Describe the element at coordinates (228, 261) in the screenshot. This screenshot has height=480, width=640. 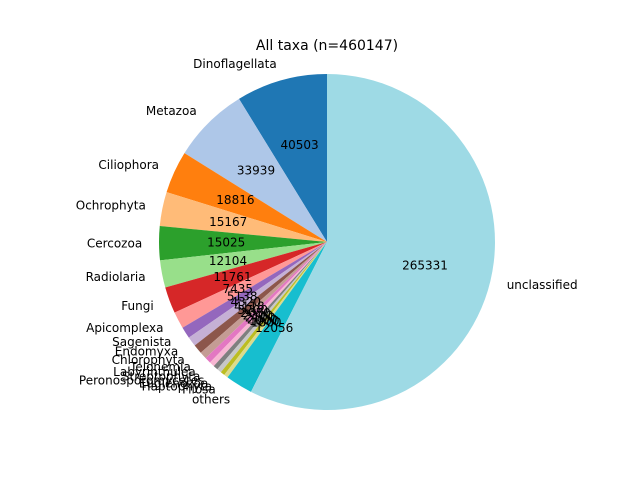
I see `slice-value-radiolaria: 12104` at that location.